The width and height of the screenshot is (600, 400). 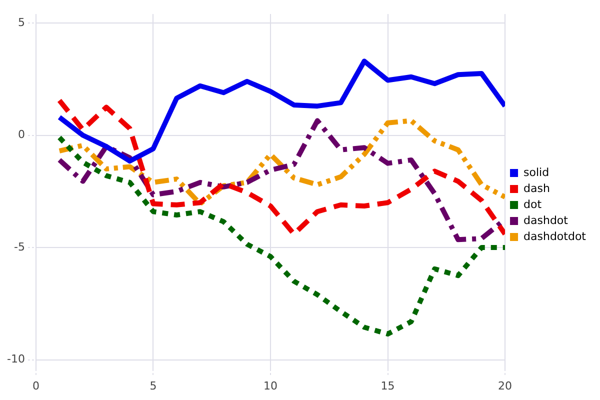 I want to click on legend-label: dot, so click(x=533, y=204).